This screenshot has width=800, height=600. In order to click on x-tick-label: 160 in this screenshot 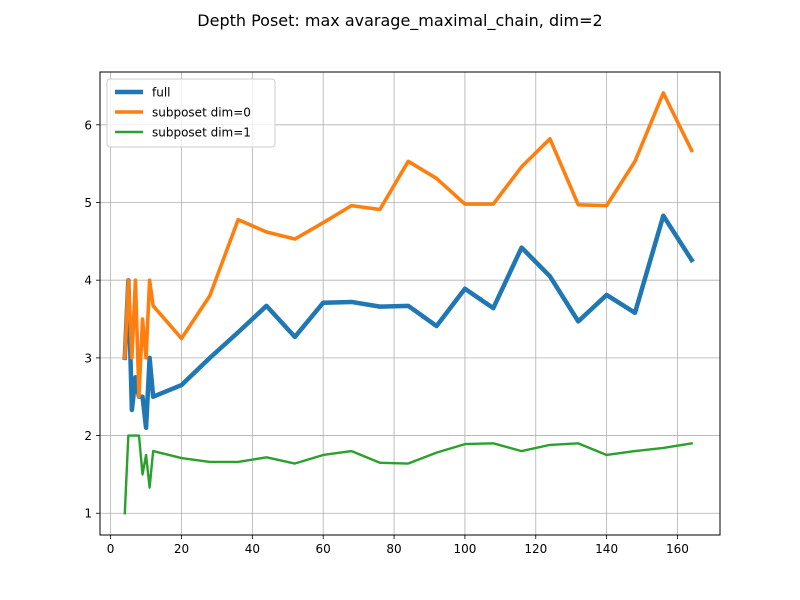, I will do `click(677, 549)`.